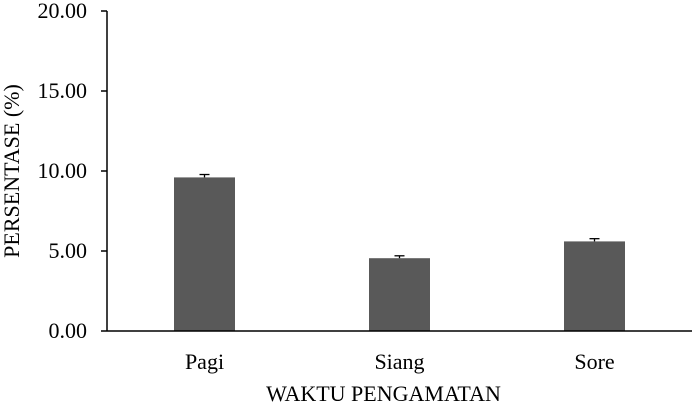 The width and height of the screenshot is (696, 404). What do you see at coordinates (383, 392) in the screenshot?
I see `x-axis-title: WAKTU PENGAMATAN` at bounding box center [383, 392].